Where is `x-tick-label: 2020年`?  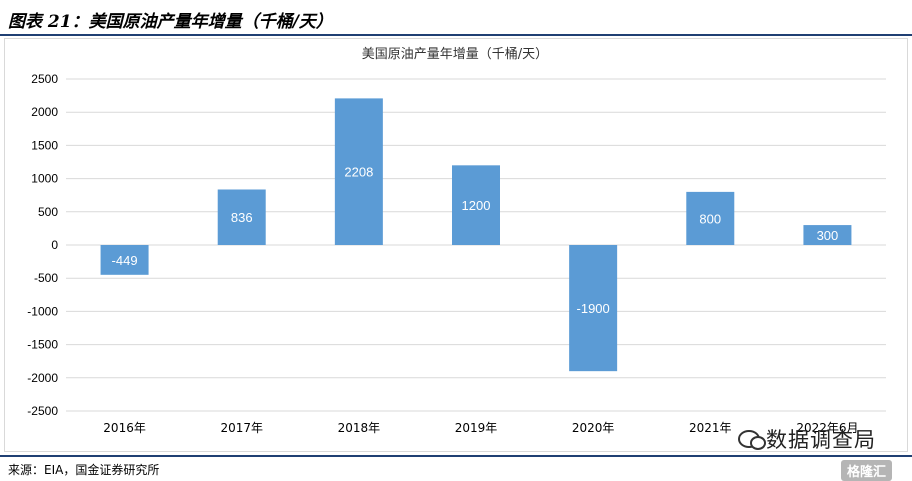 x-tick-label: 2020年 is located at coordinates (593, 428).